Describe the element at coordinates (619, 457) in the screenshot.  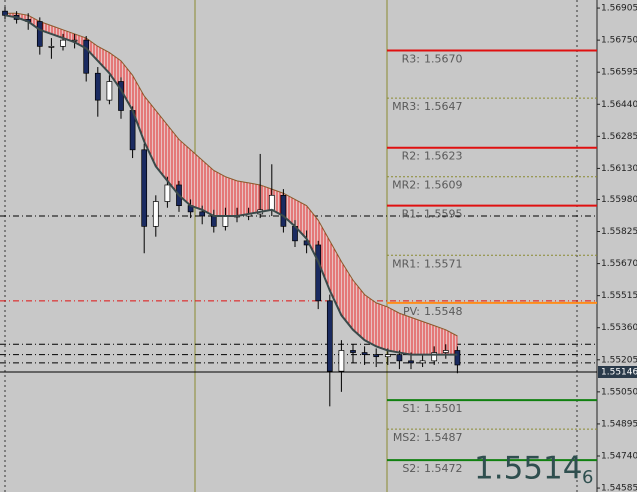
I see `y-tick-label: 1.54740` at that location.